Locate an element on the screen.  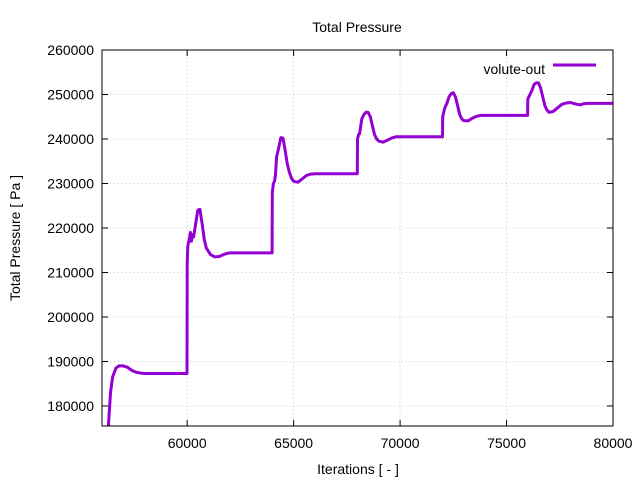
x-tick-label: 70000 is located at coordinates (400, 443).